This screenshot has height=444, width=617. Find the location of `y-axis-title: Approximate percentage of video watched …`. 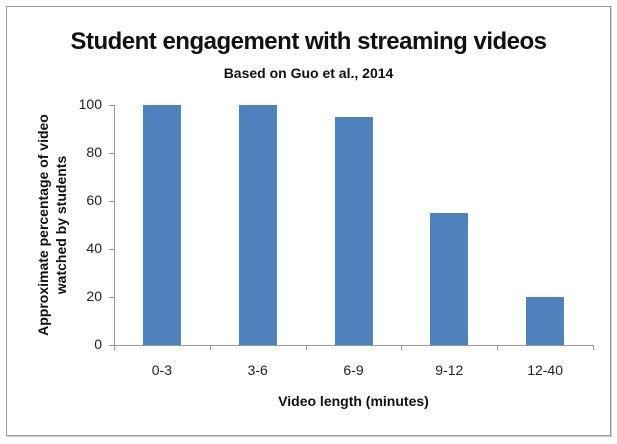

y-axis-title: Approximate percentage of video watched … is located at coordinates (52, 225).